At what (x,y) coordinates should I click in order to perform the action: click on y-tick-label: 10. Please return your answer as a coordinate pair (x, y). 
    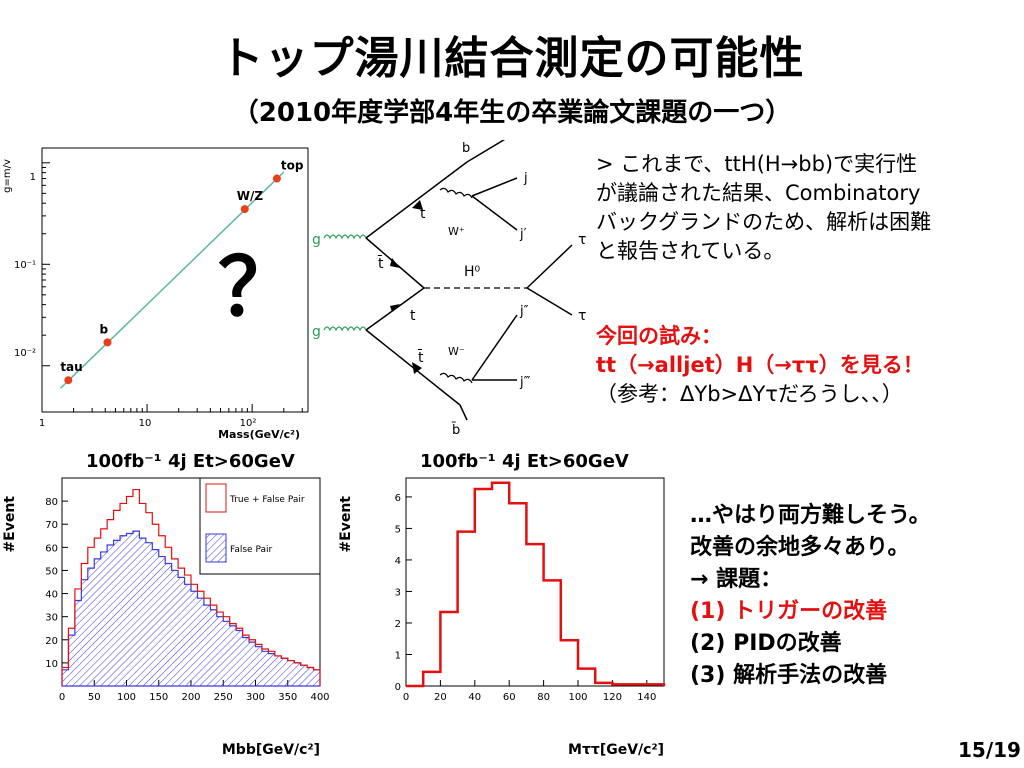
    Looking at the image, I should click on (51, 664).